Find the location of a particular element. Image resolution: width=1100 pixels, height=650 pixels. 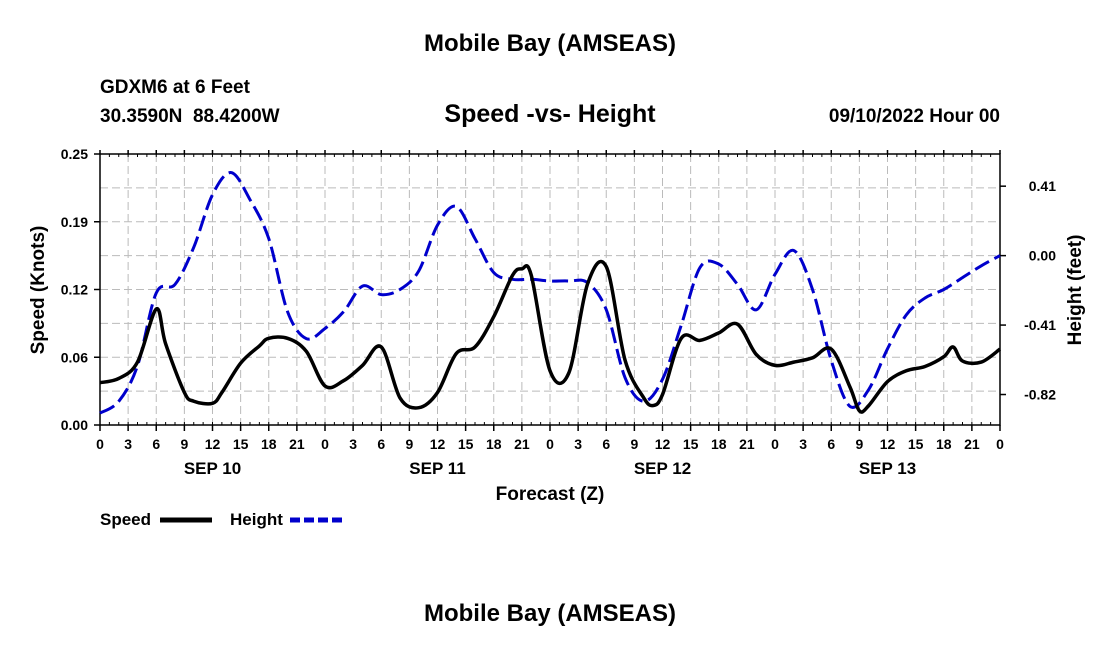

y-axis-title: Speed (Knots) is located at coordinates (38, 290).